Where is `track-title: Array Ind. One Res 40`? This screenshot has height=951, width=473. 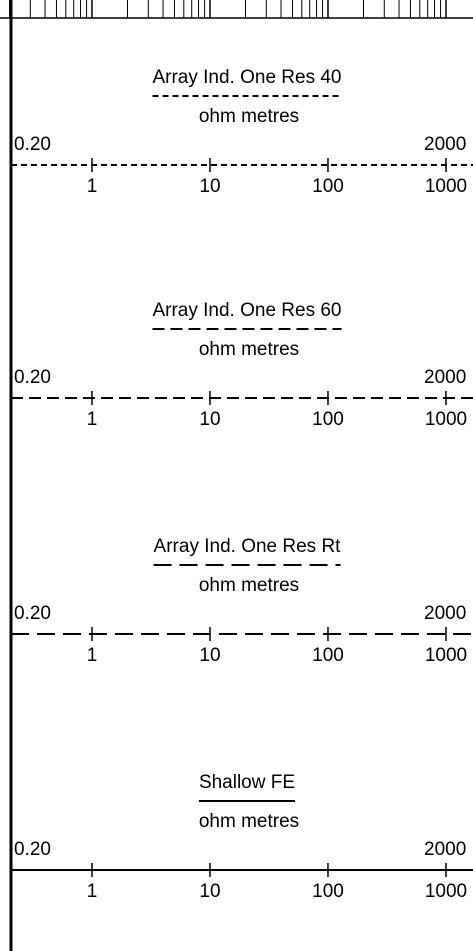 track-title: Array Ind. One Res 40 is located at coordinates (246, 77).